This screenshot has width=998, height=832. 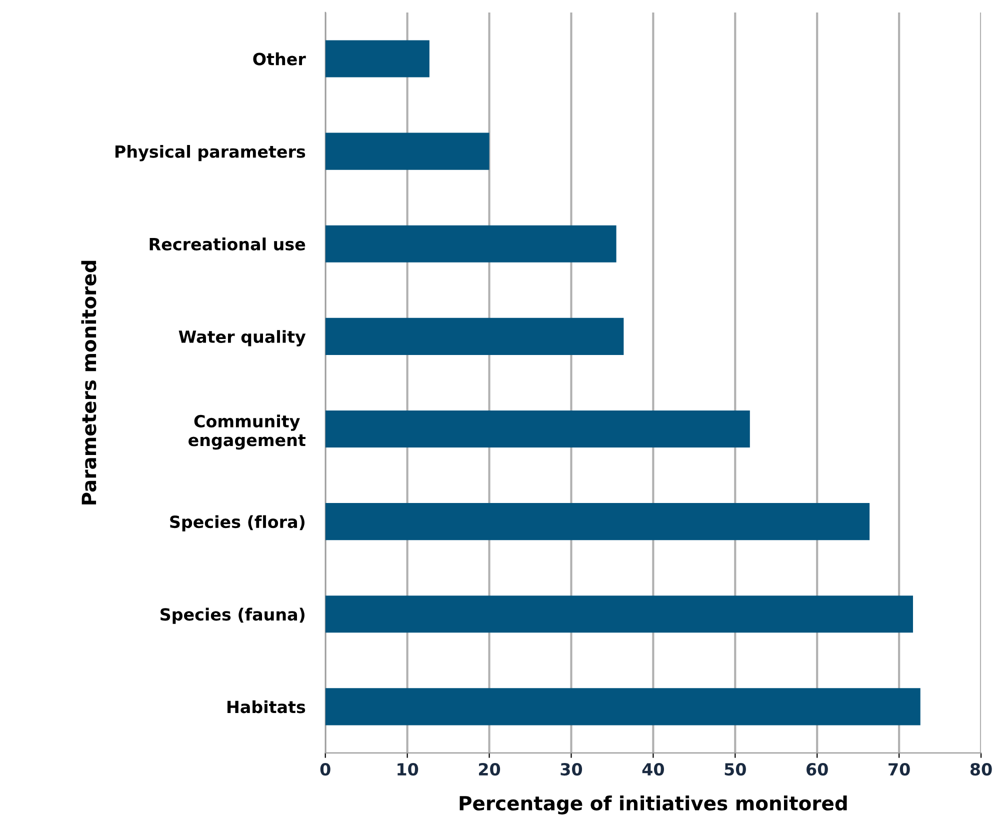 I want to click on y-tick-label: Species (flora), so click(x=237, y=523).